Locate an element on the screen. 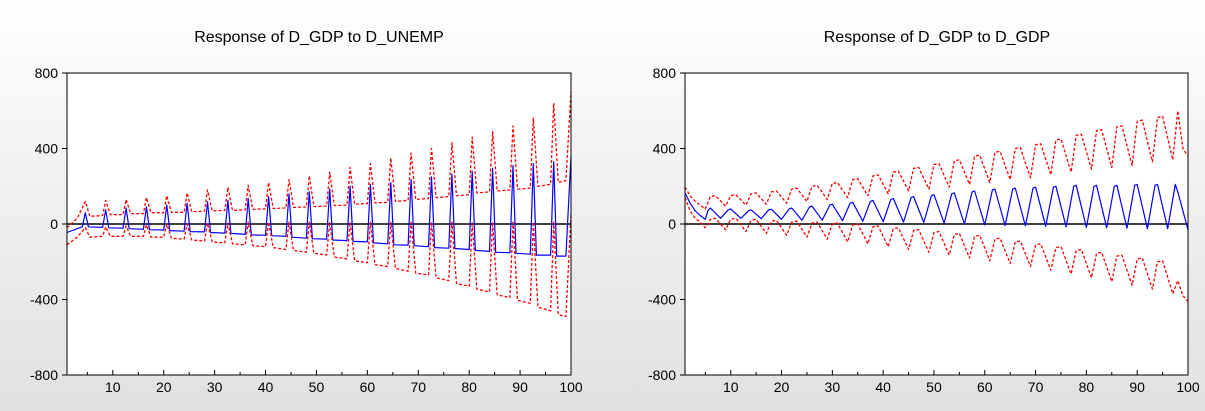 This screenshot has width=1205, height=411. chart-title: Response of D_GDP to D_GDP is located at coordinates (937, 37).